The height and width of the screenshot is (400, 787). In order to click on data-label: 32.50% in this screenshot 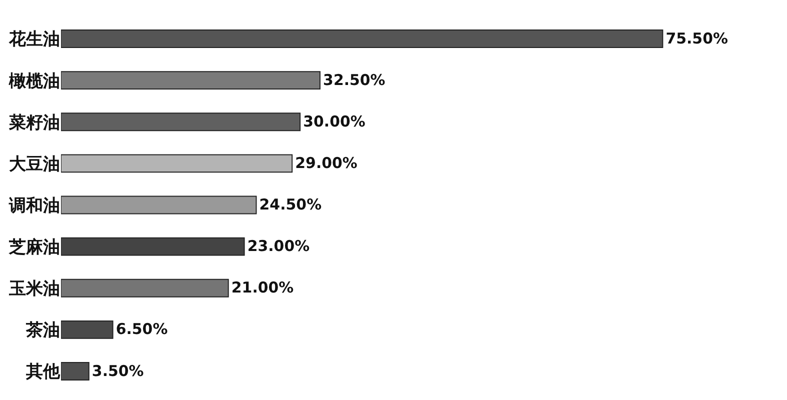, I will do `click(354, 79)`.